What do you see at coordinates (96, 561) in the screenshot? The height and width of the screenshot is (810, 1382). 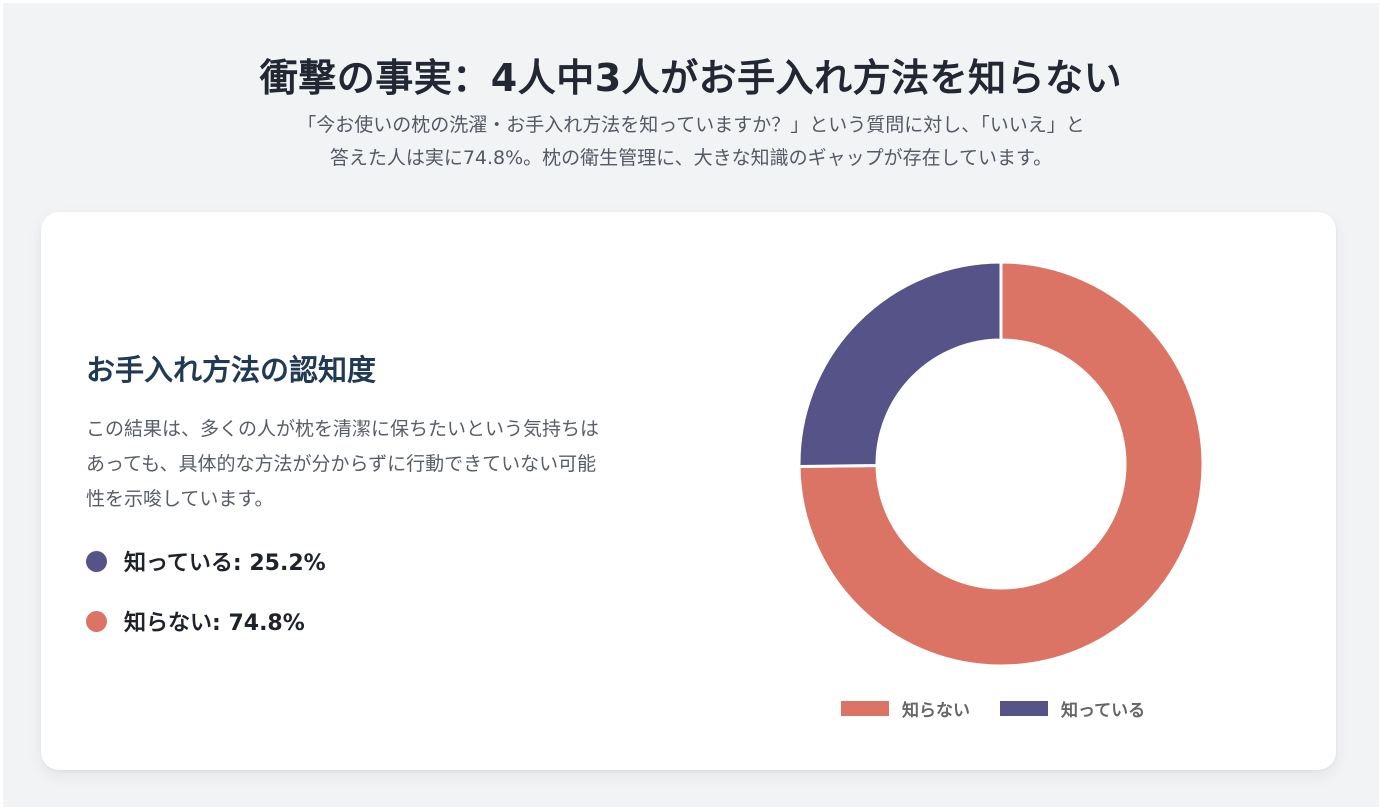 I see `known-dot-icon` at bounding box center [96, 561].